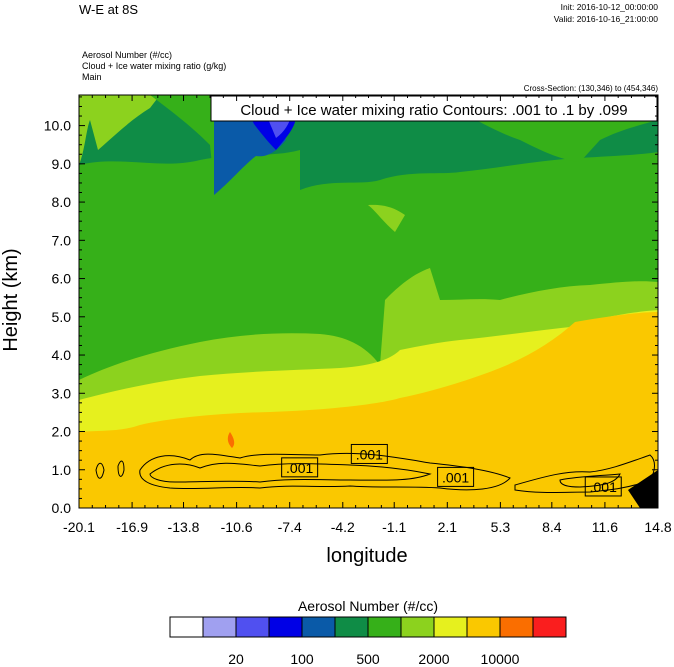 The height and width of the screenshot is (667, 674). I want to click on y-tick-label: 3.0, so click(62, 393).